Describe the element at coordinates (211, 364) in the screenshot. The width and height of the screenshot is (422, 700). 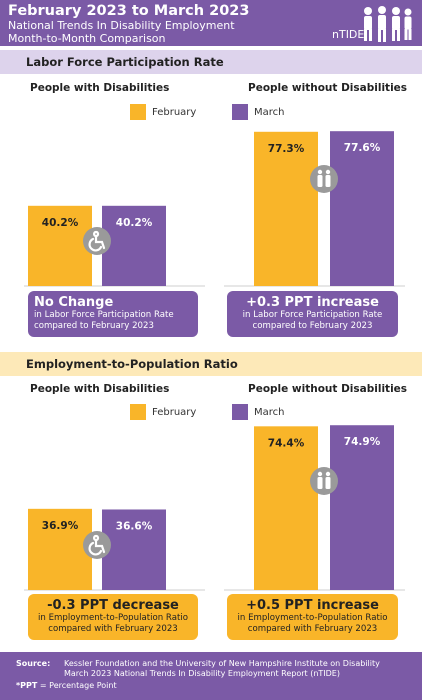
I see `section-epop-header: Employment-to-Population Ratio` at that location.